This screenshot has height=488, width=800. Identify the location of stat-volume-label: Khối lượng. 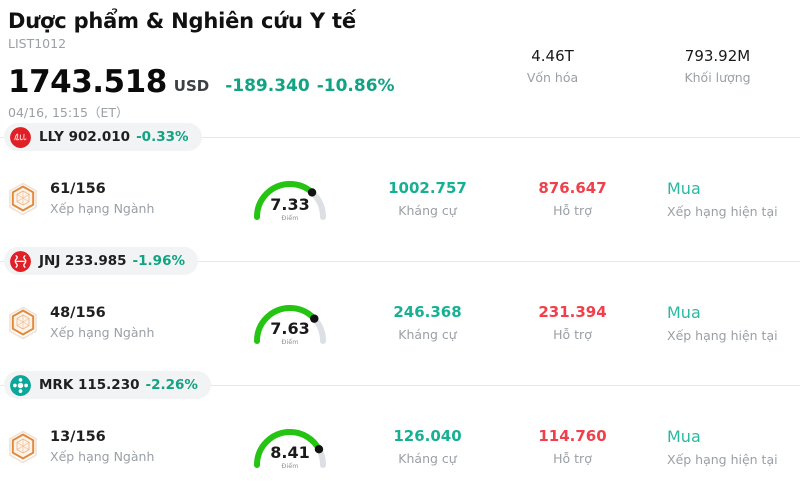
(717, 77).